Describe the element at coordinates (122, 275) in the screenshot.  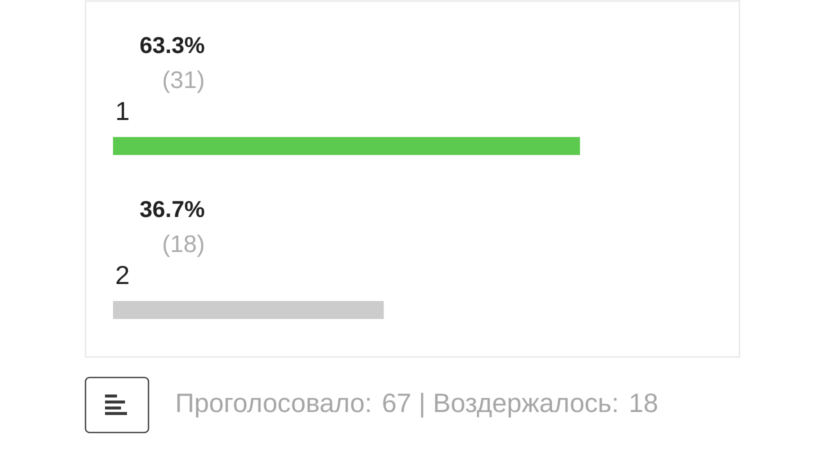
I see `y-tick-label: 2` at that location.